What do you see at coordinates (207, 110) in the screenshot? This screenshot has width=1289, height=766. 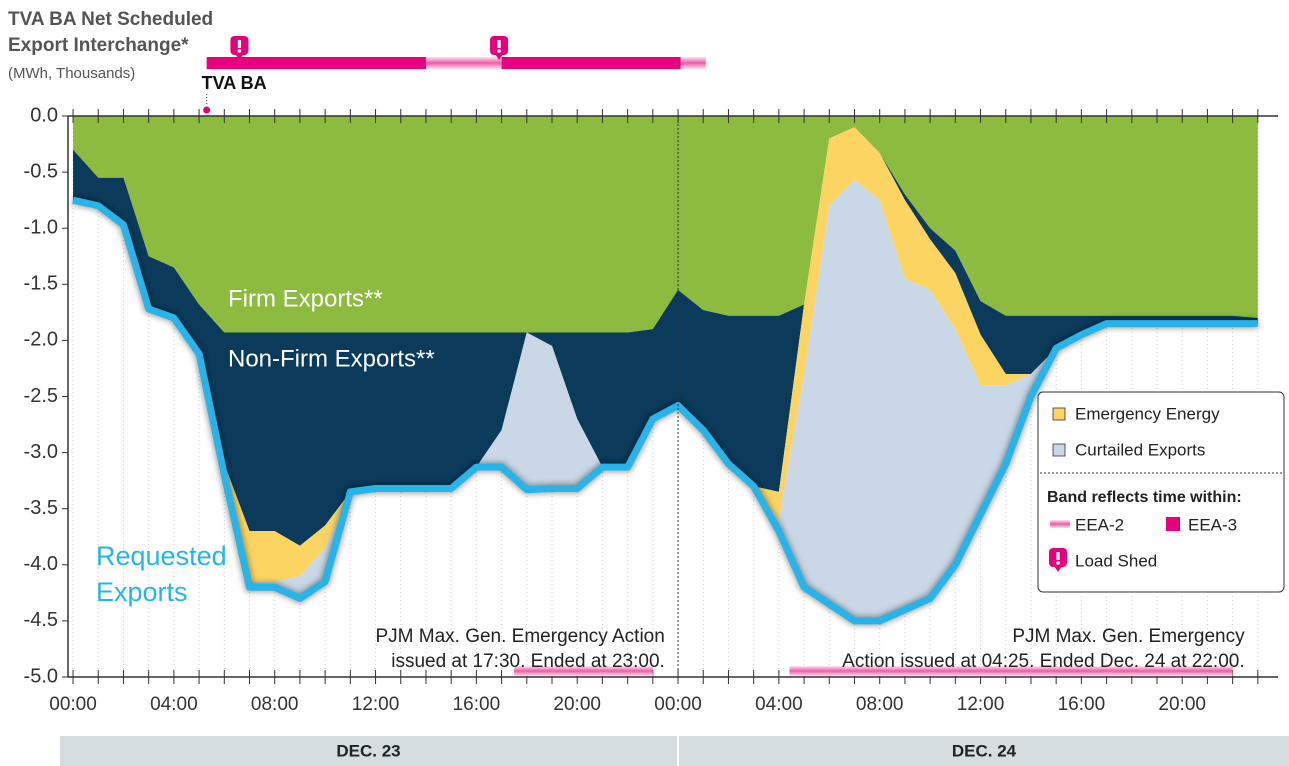 I see `band-pointer-dot` at bounding box center [207, 110].